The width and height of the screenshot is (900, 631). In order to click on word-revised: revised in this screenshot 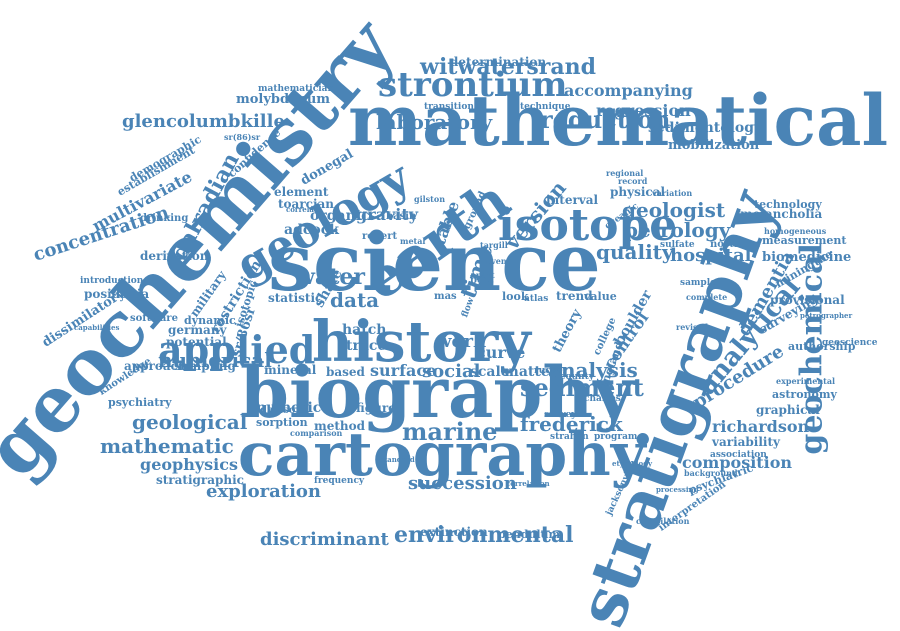, I will do `click(692, 327)`.